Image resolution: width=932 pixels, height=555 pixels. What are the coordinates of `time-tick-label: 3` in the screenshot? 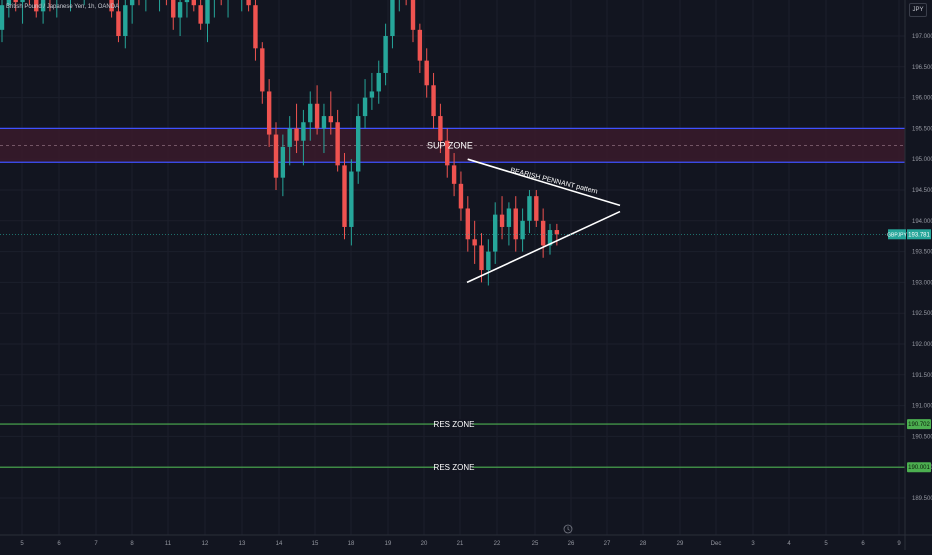 It's located at (753, 544).